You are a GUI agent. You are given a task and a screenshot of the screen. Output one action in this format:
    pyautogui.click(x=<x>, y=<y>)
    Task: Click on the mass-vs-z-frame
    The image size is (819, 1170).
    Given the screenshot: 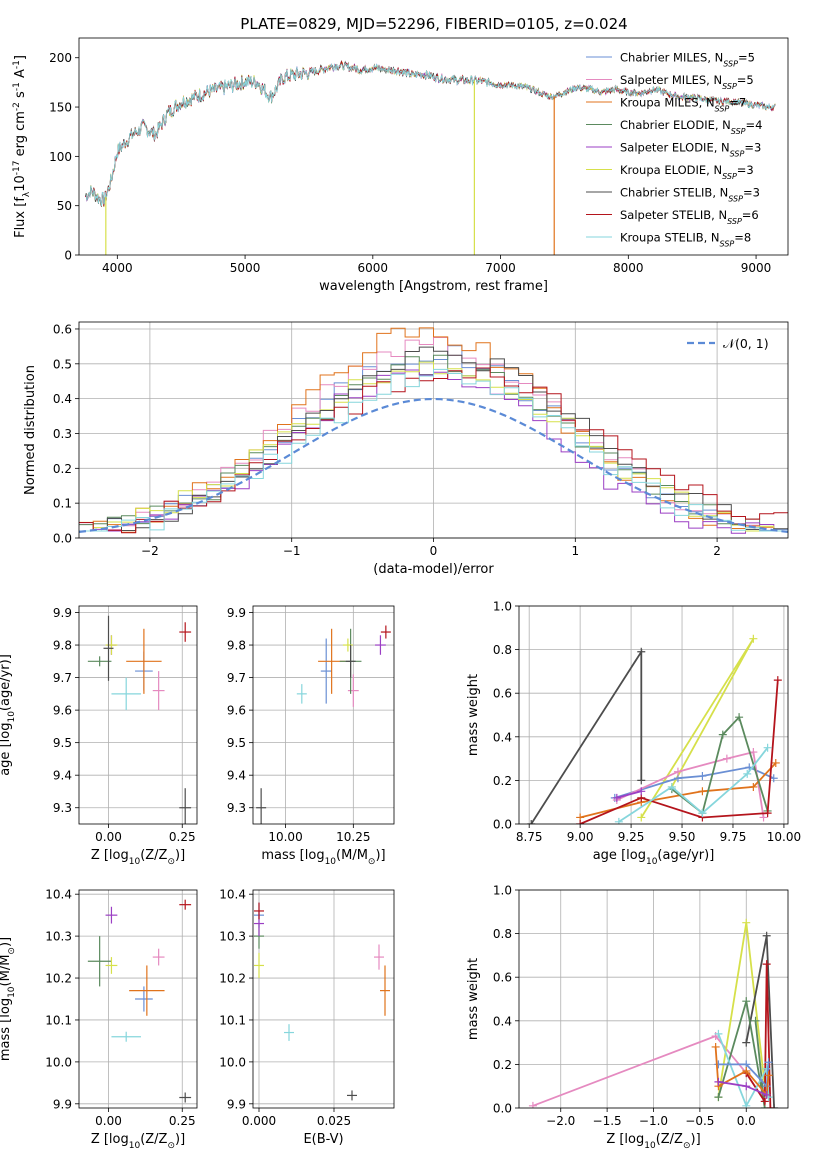 What is the action you would take?
    pyautogui.click(x=138, y=999)
    